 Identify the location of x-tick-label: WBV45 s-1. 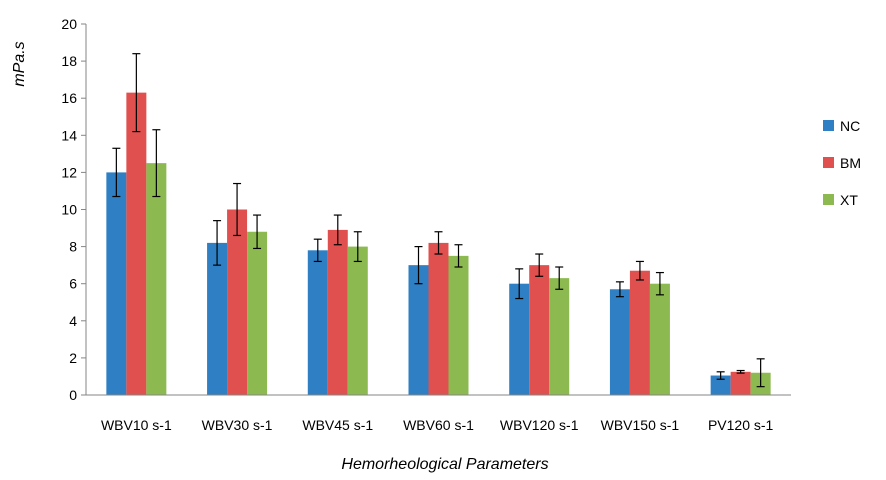
(337, 425).